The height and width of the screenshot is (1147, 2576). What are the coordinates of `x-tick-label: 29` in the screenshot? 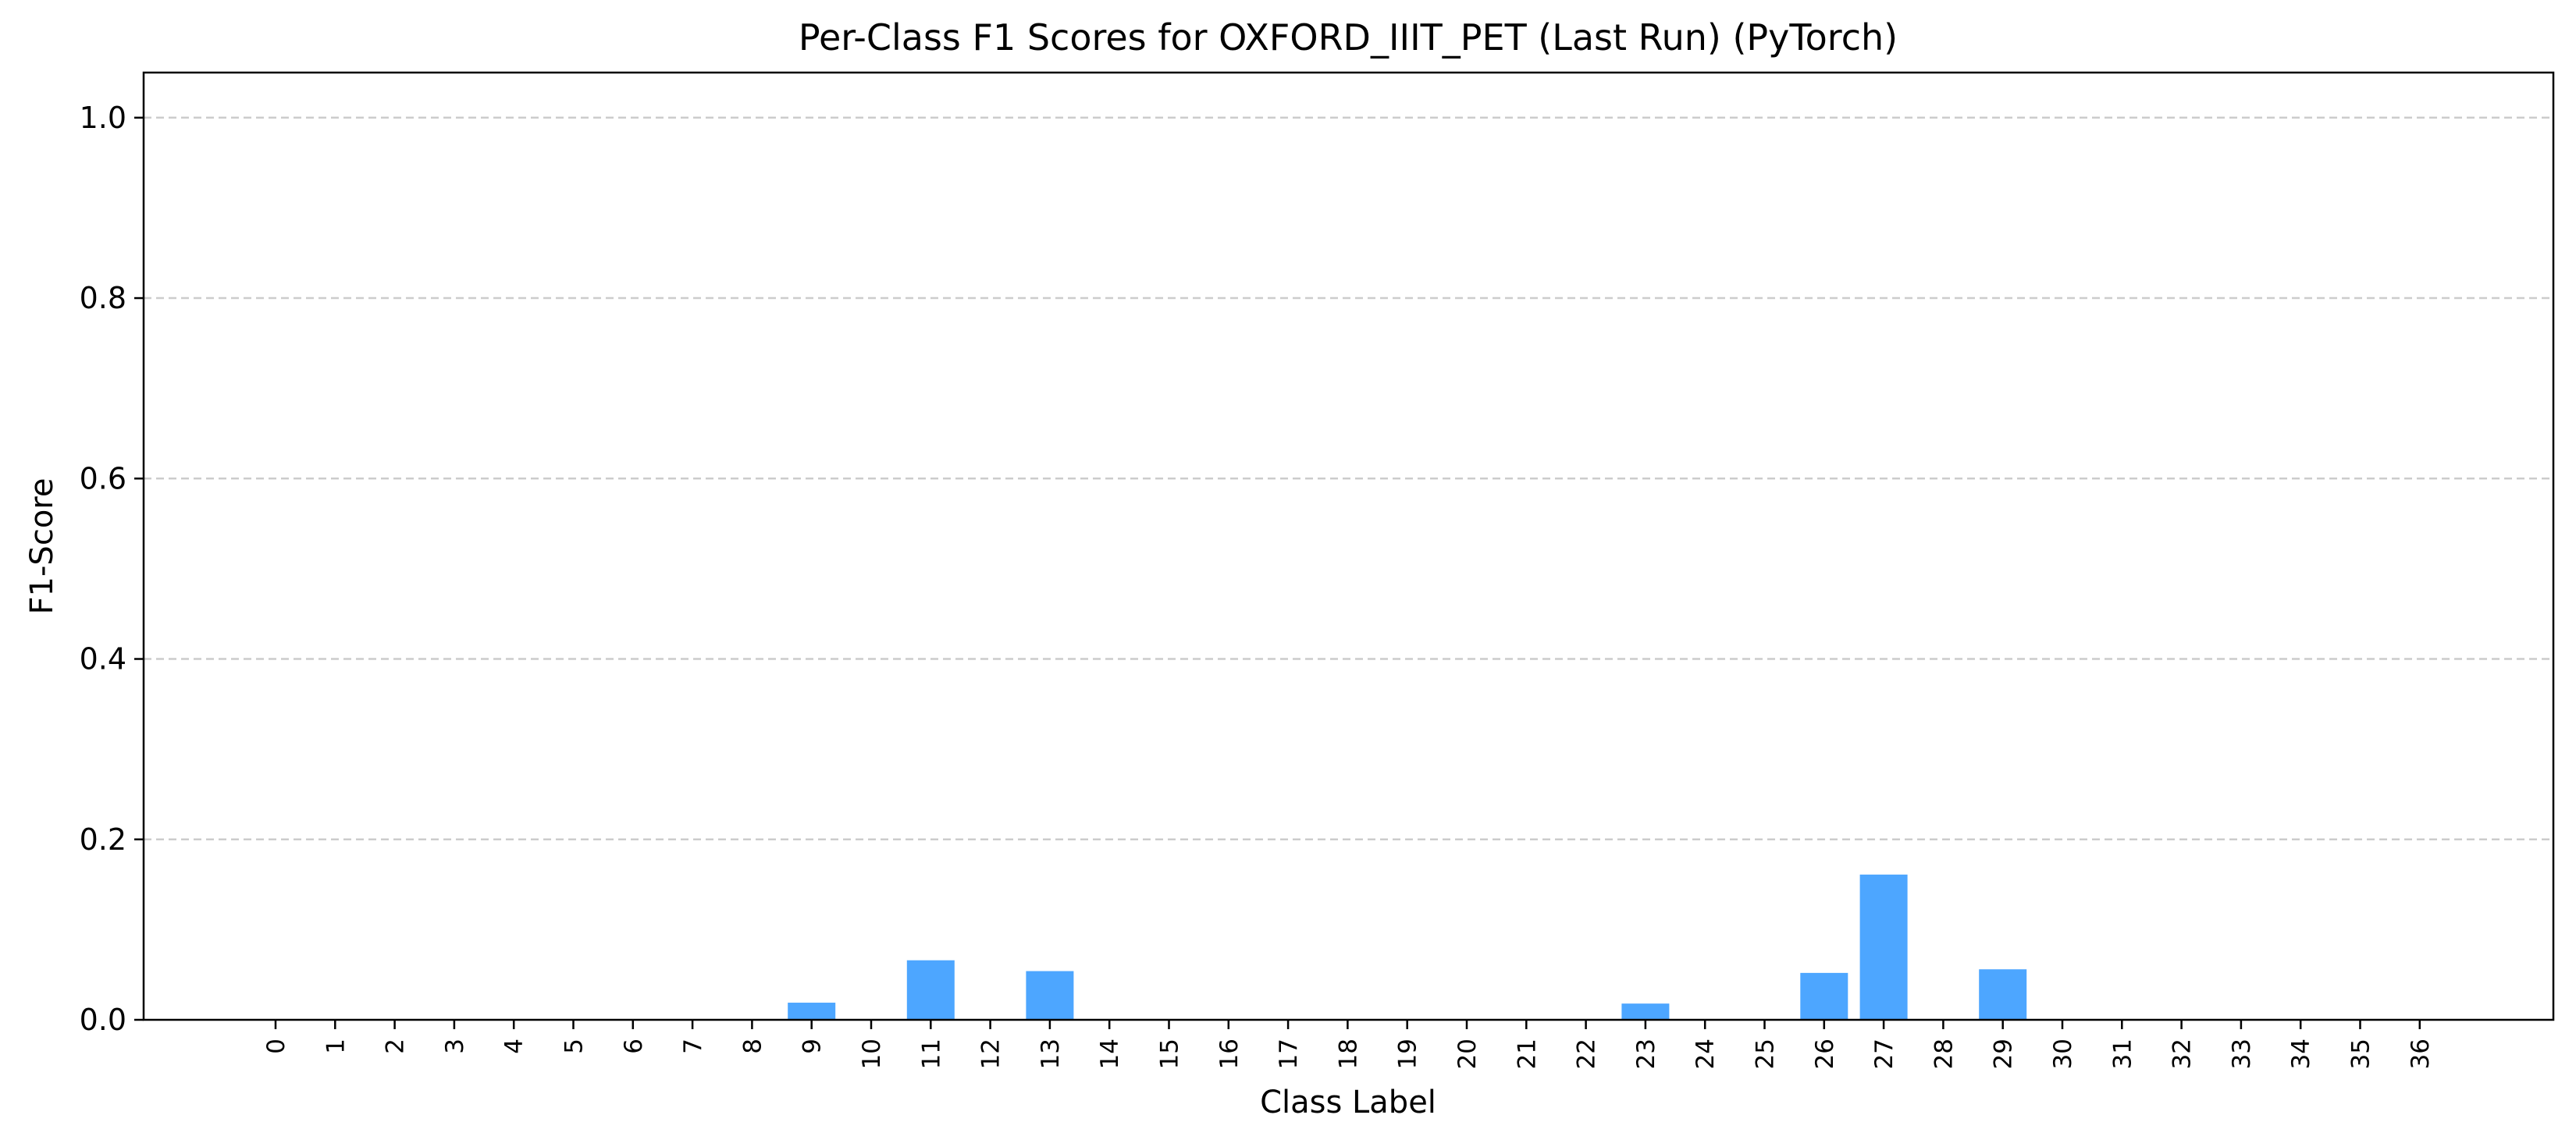 It's located at (2004, 1054).